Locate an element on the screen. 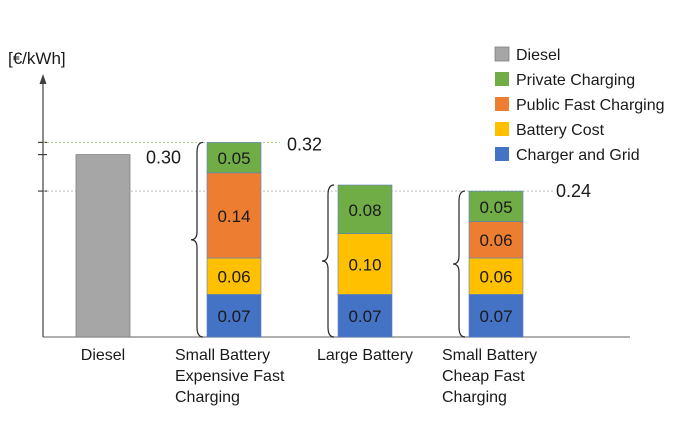 Image resolution: width=699 pixels, height=439 pixels. reference-label-0-32: 0.32 is located at coordinates (304, 144).